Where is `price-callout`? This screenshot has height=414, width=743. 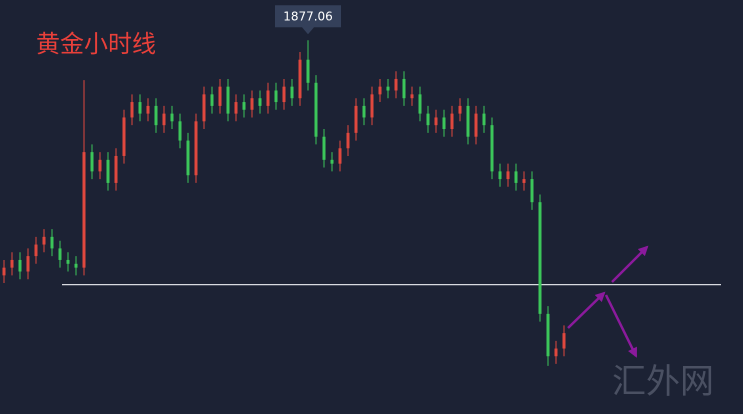
price-callout is located at coordinates (308, 20).